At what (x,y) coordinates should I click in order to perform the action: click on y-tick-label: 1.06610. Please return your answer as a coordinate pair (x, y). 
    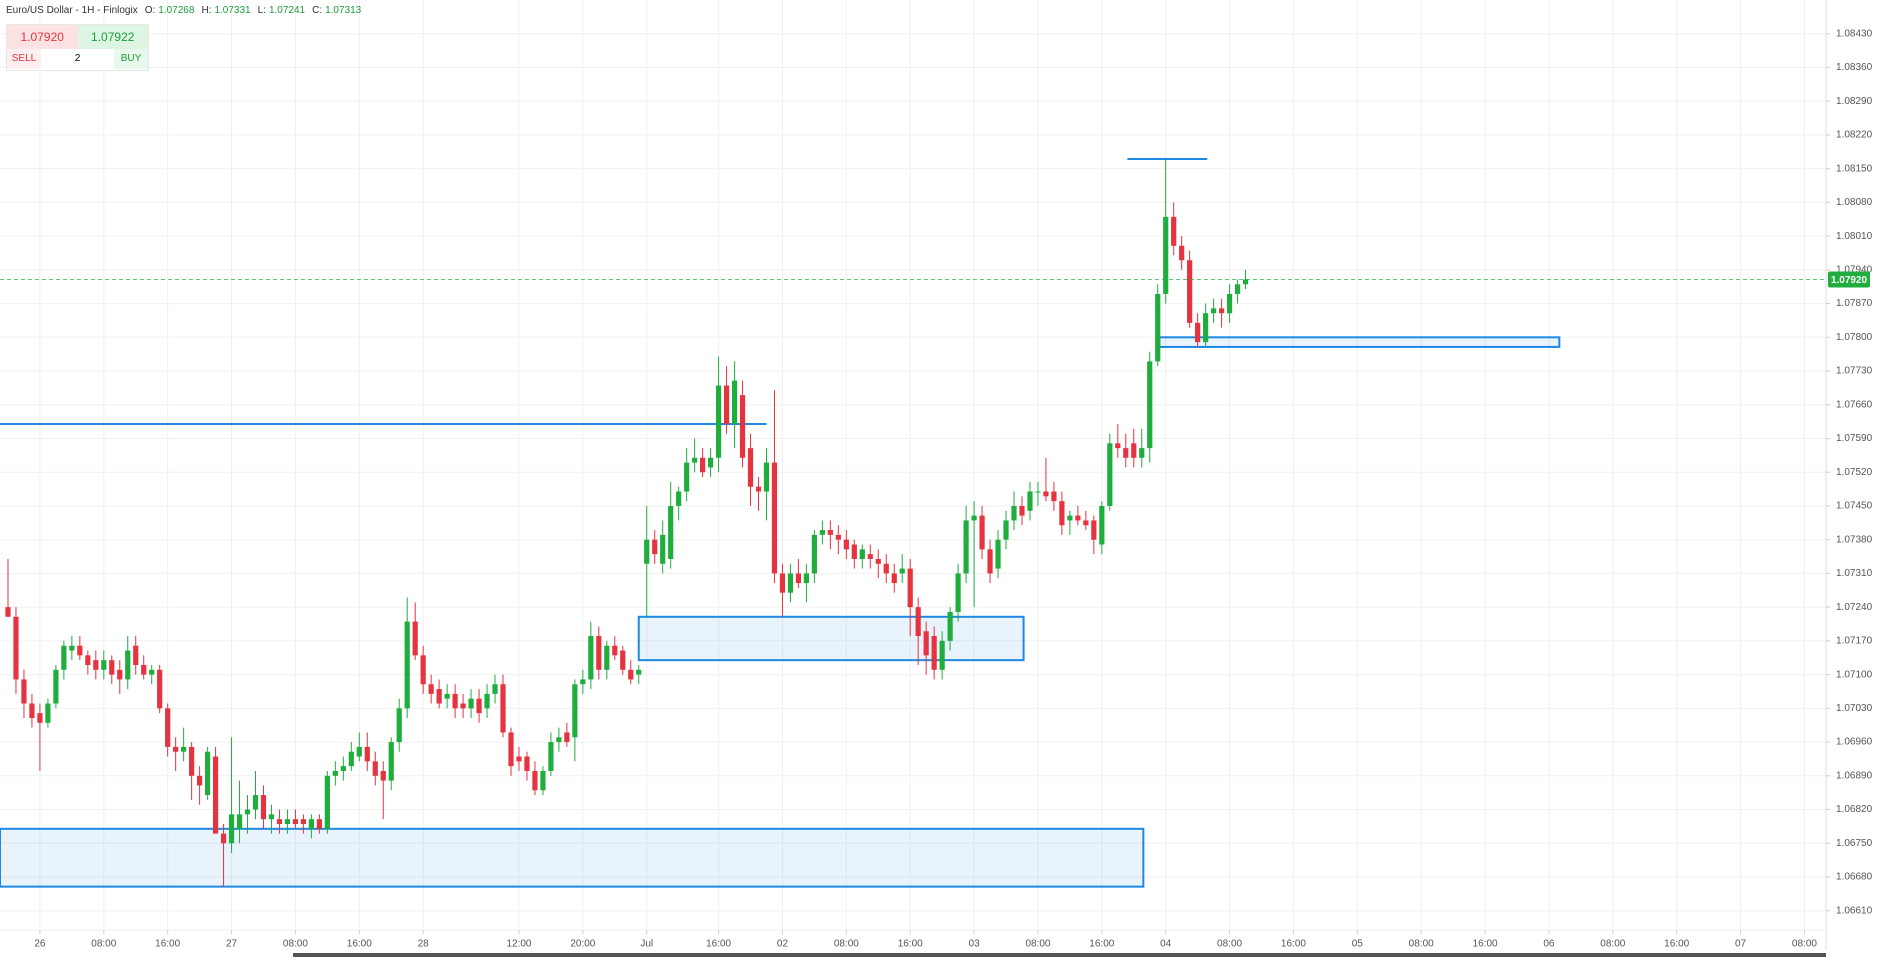
    Looking at the image, I should click on (1854, 910).